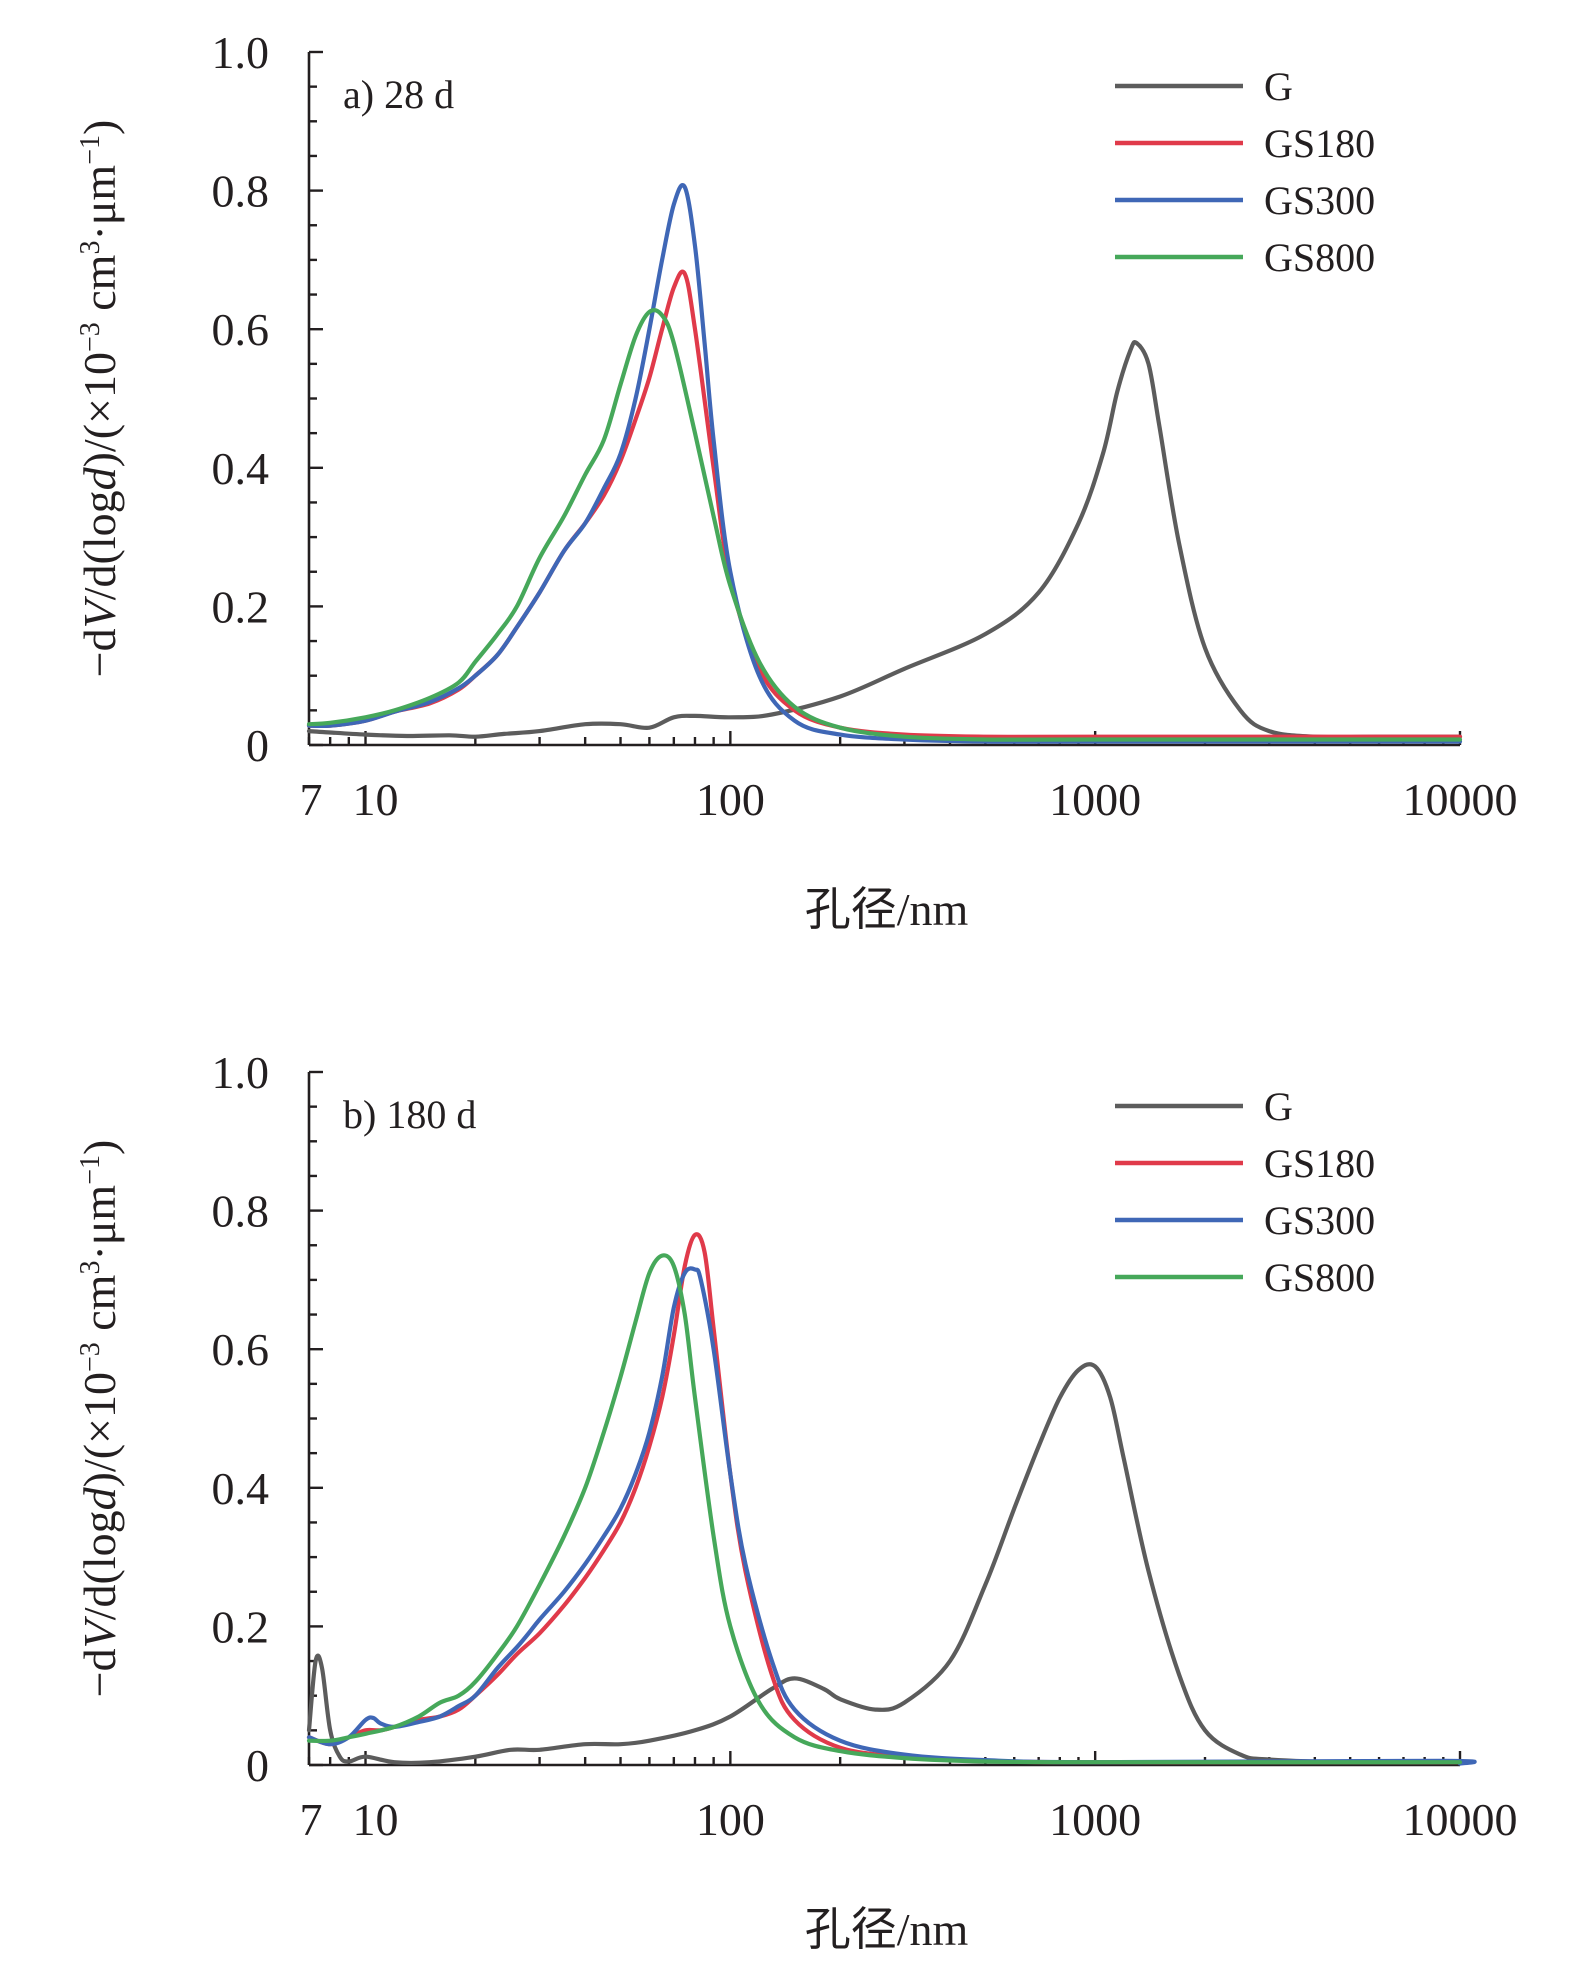 This screenshot has height=1968, width=1575. I want to click on panel-label: a) 28 d, so click(398, 94).